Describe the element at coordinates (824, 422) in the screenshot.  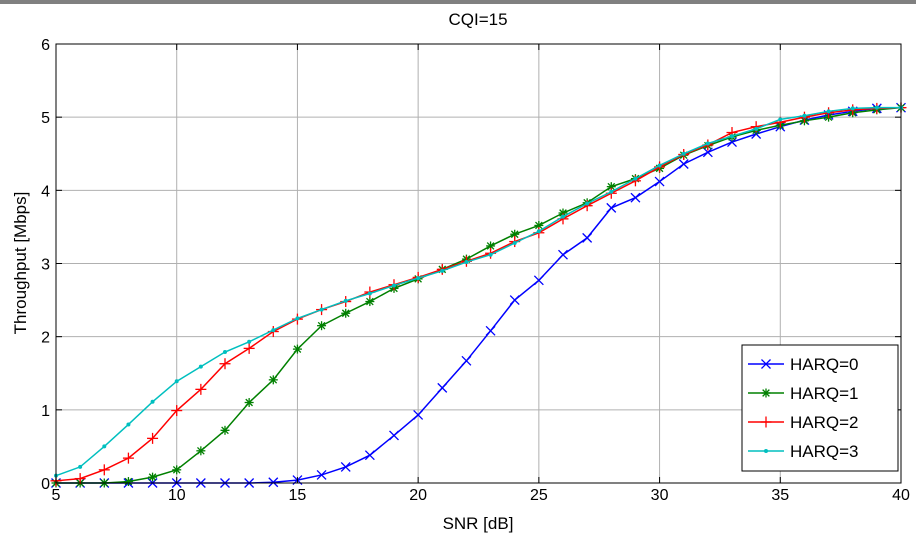
I see `legend-label: HARQ=2` at that location.